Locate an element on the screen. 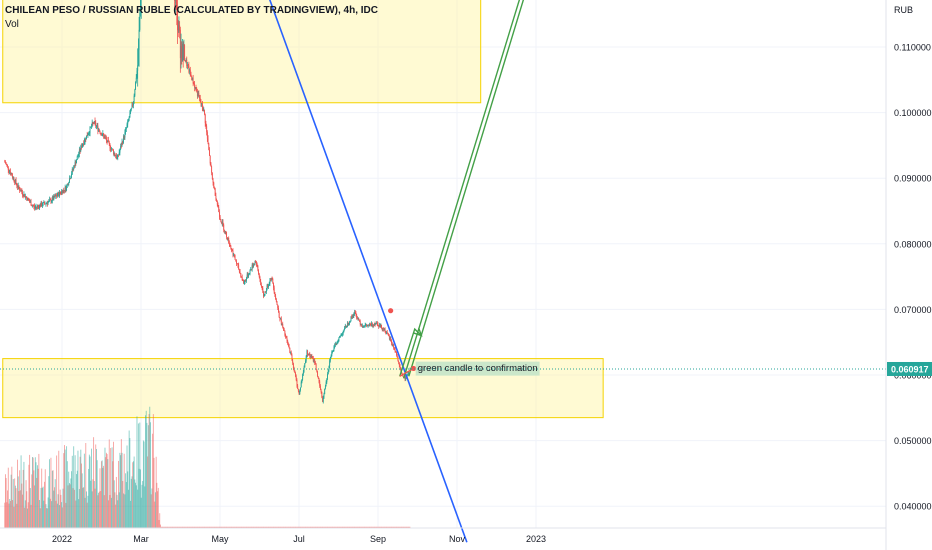 The height and width of the screenshot is (550, 932). y-tick-label: 0.070000 is located at coordinates (913, 310).